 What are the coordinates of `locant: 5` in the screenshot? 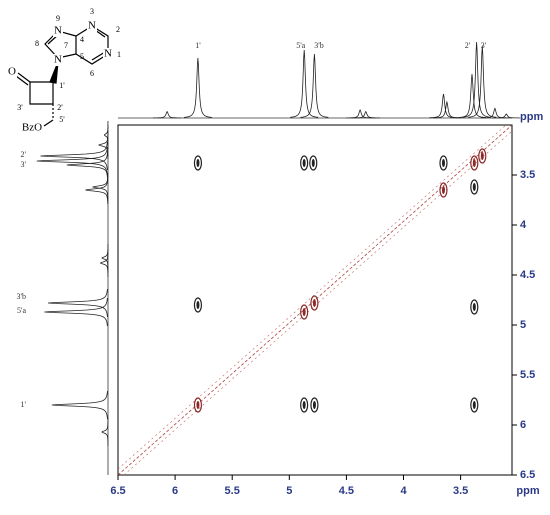 It's located at (82, 56).